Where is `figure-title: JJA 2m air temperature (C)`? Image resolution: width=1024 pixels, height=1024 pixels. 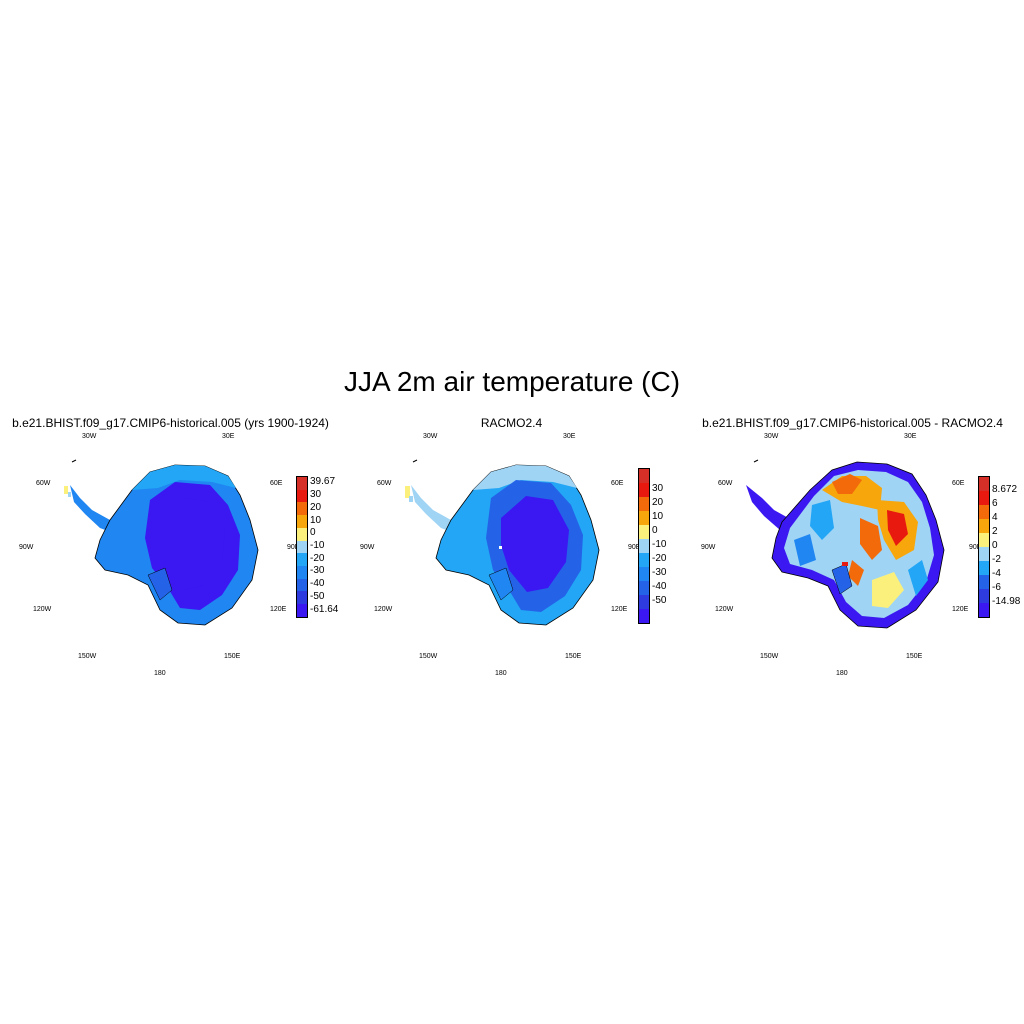 figure-title: JJA 2m air temperature (C) is located at coordinates (512, 381).